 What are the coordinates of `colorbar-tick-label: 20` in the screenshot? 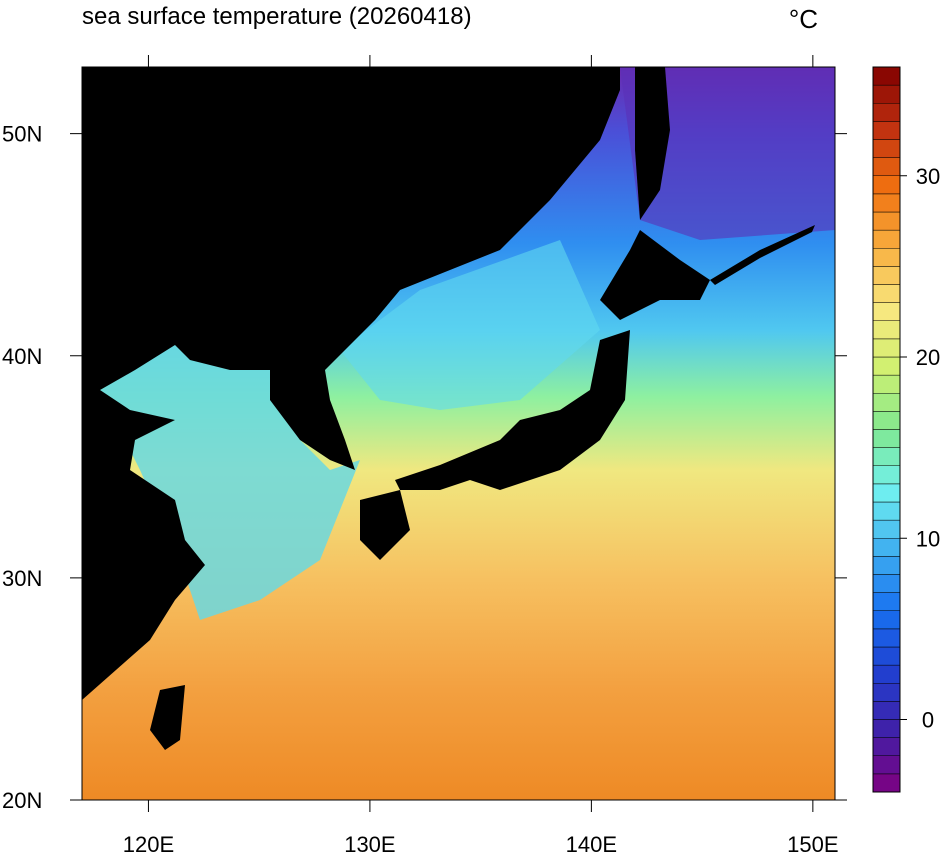 It's located at (928, 357).